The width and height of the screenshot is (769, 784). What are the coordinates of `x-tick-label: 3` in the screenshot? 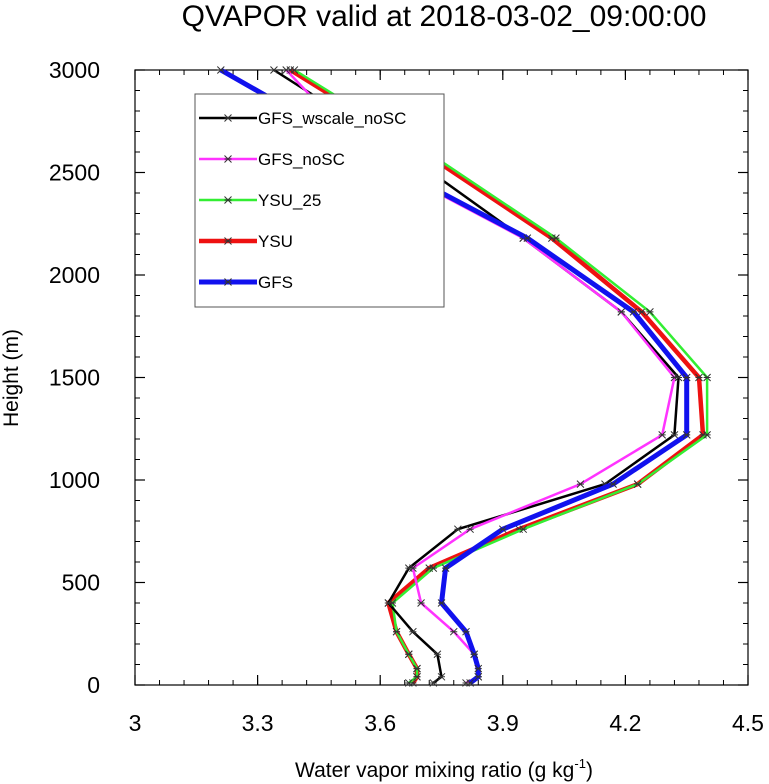 It's located at (135, 723).